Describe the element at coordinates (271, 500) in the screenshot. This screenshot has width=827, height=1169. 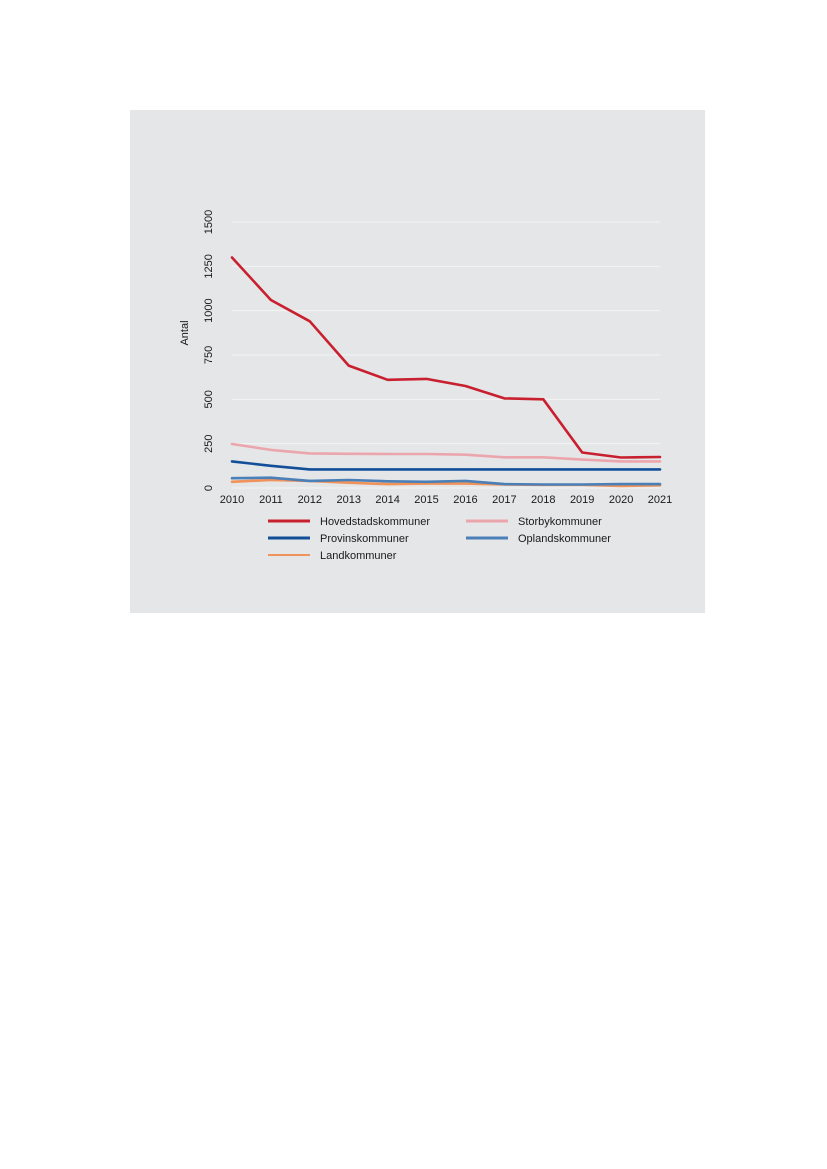
I see `x-tick-label: 2011` at that location.